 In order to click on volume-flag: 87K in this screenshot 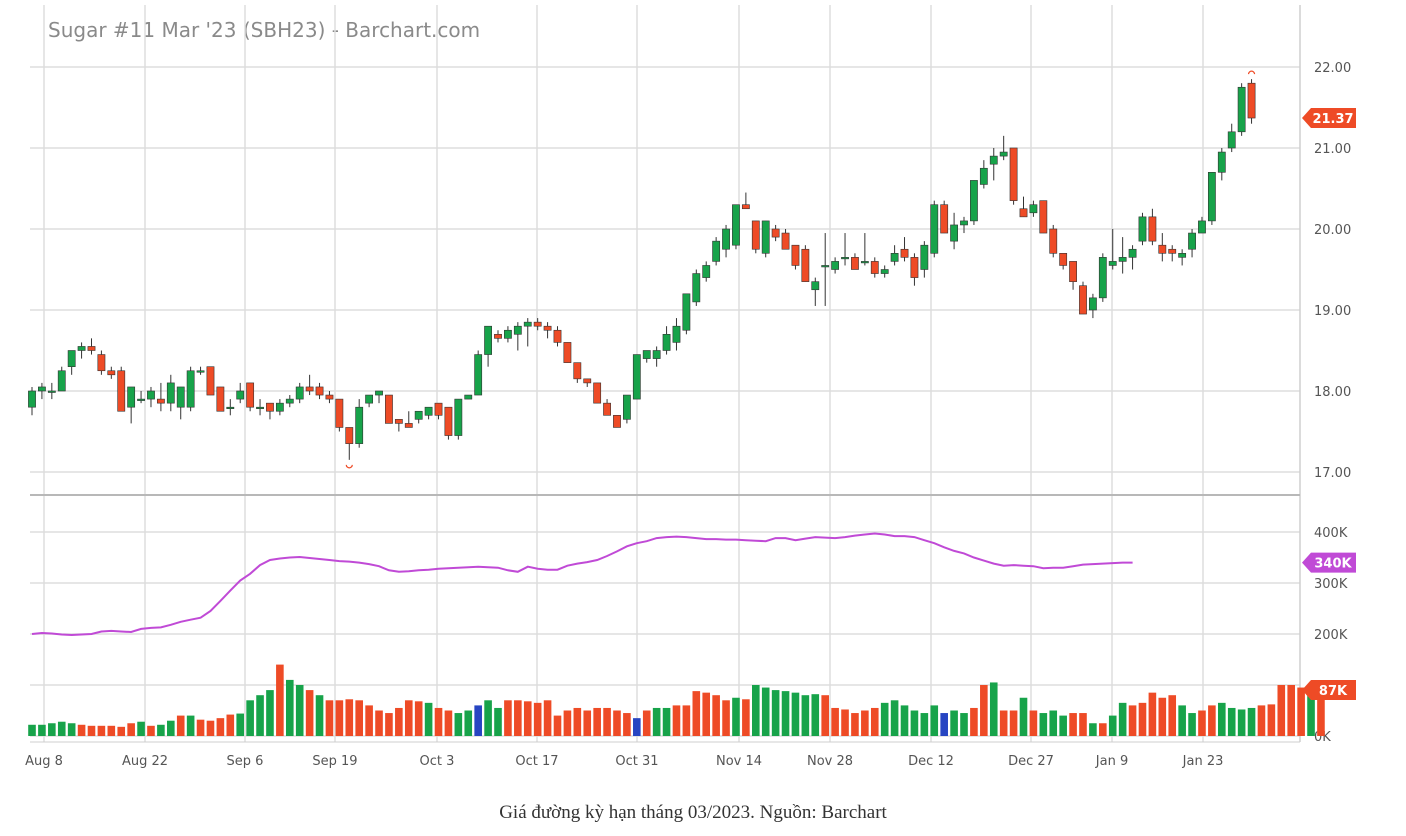, I will do `click(1329, 690)`.